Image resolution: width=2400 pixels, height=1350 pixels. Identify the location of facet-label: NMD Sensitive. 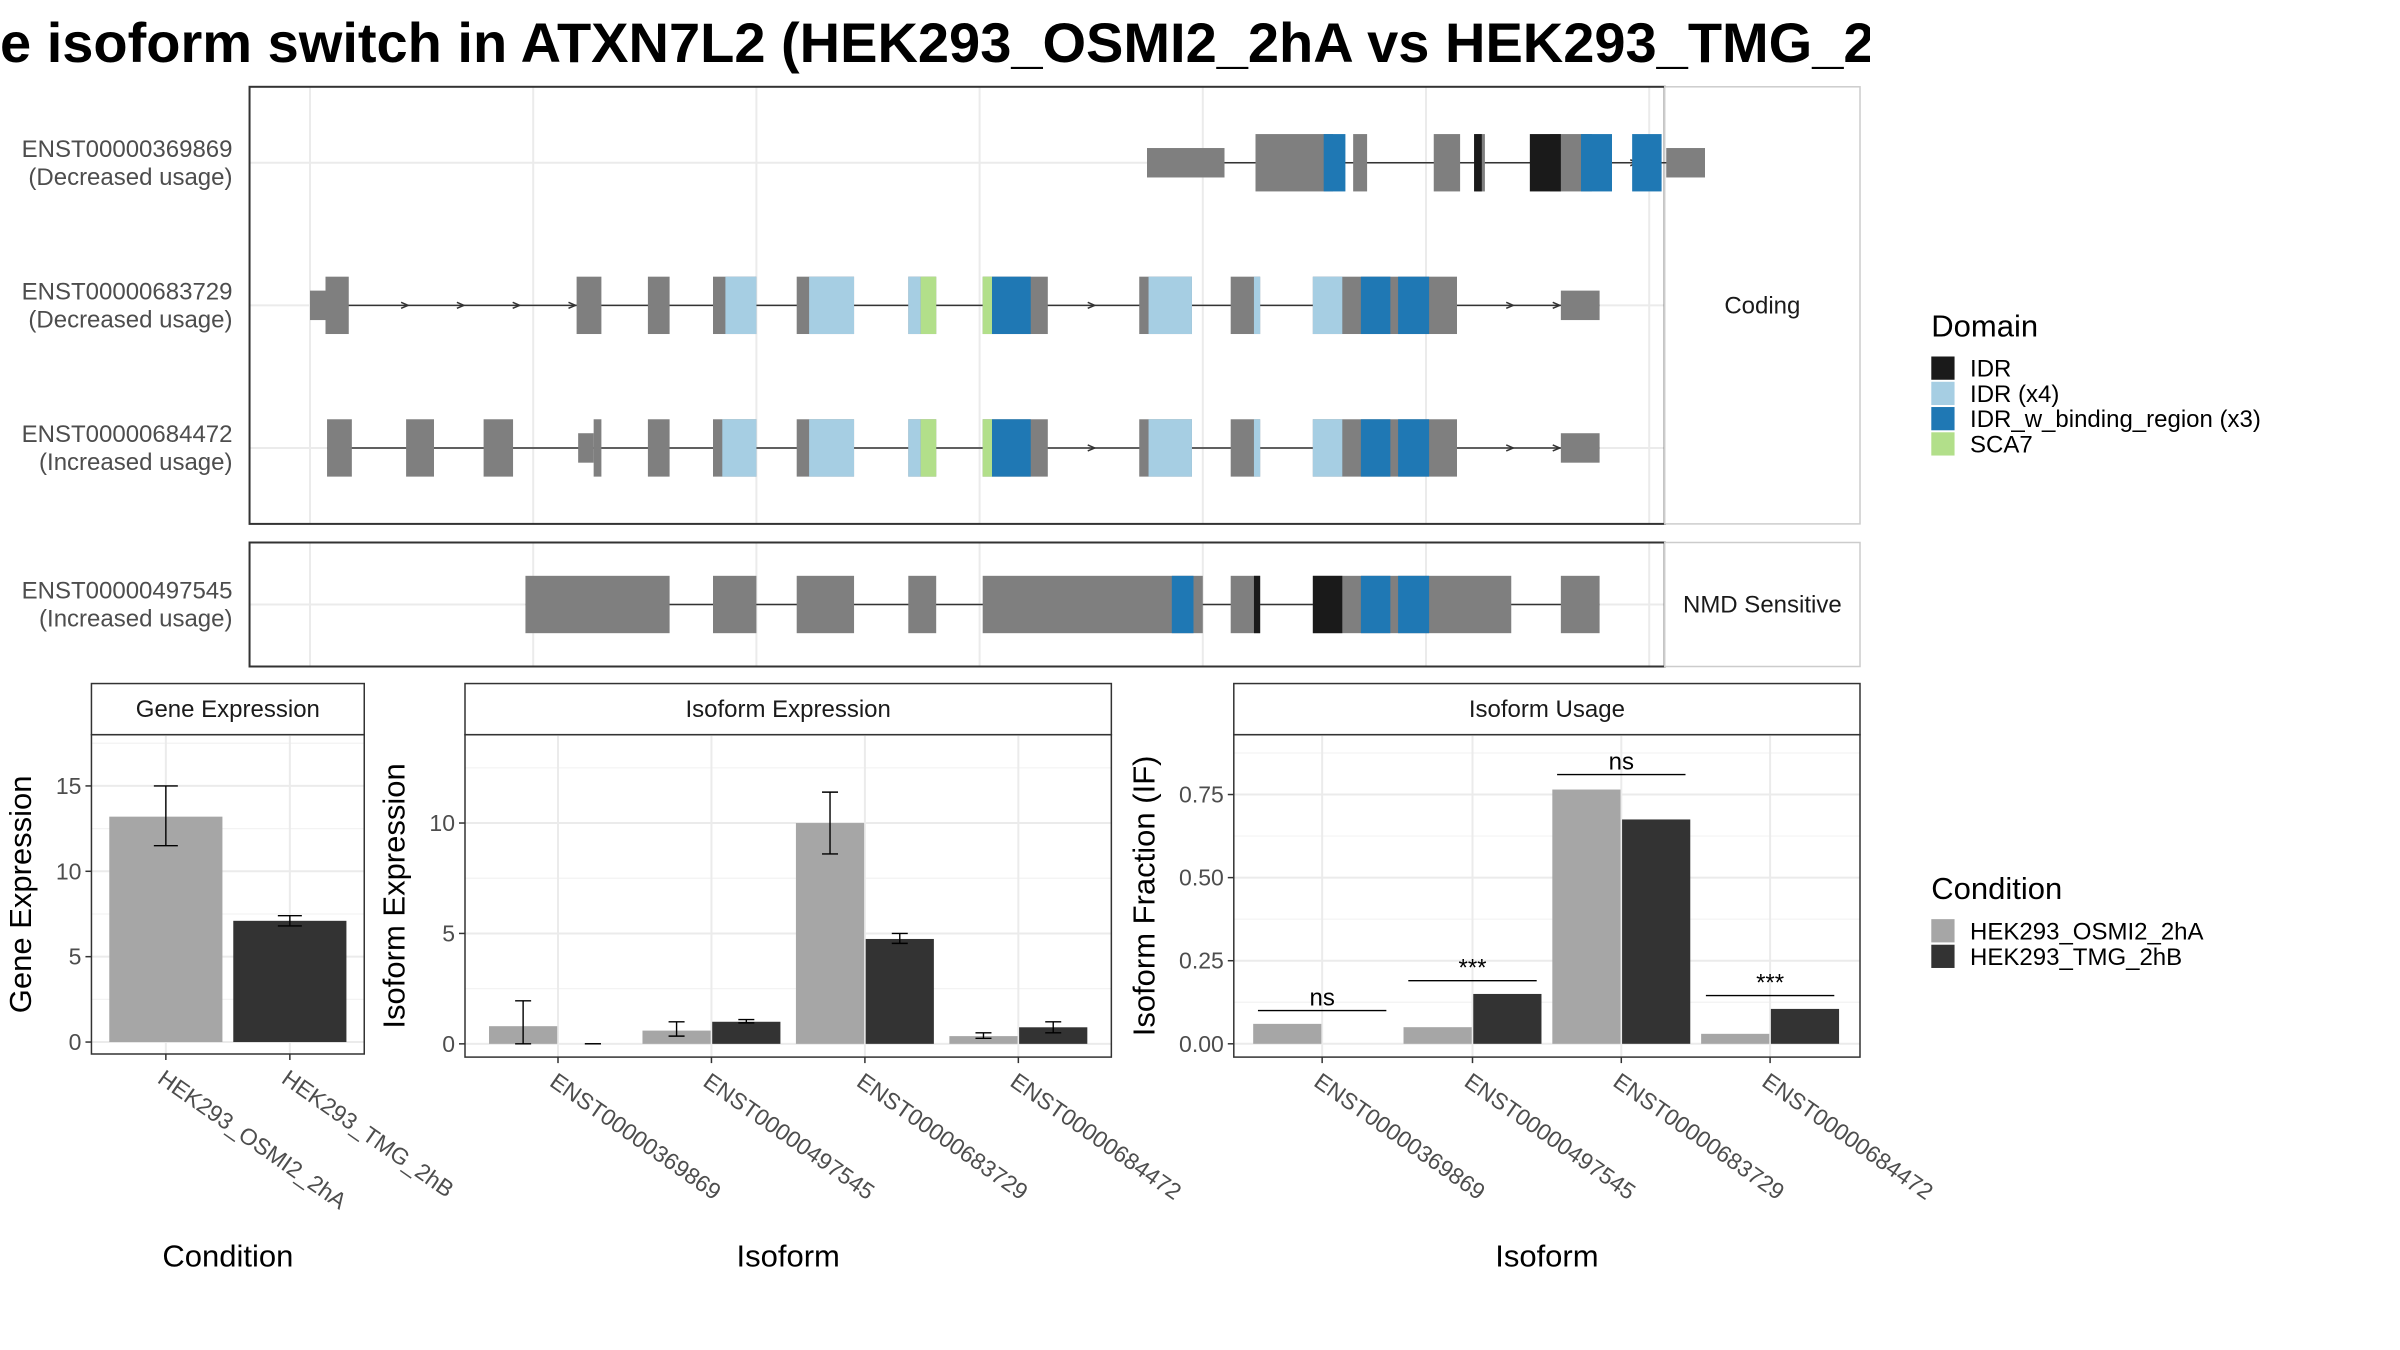
(1762, 605).